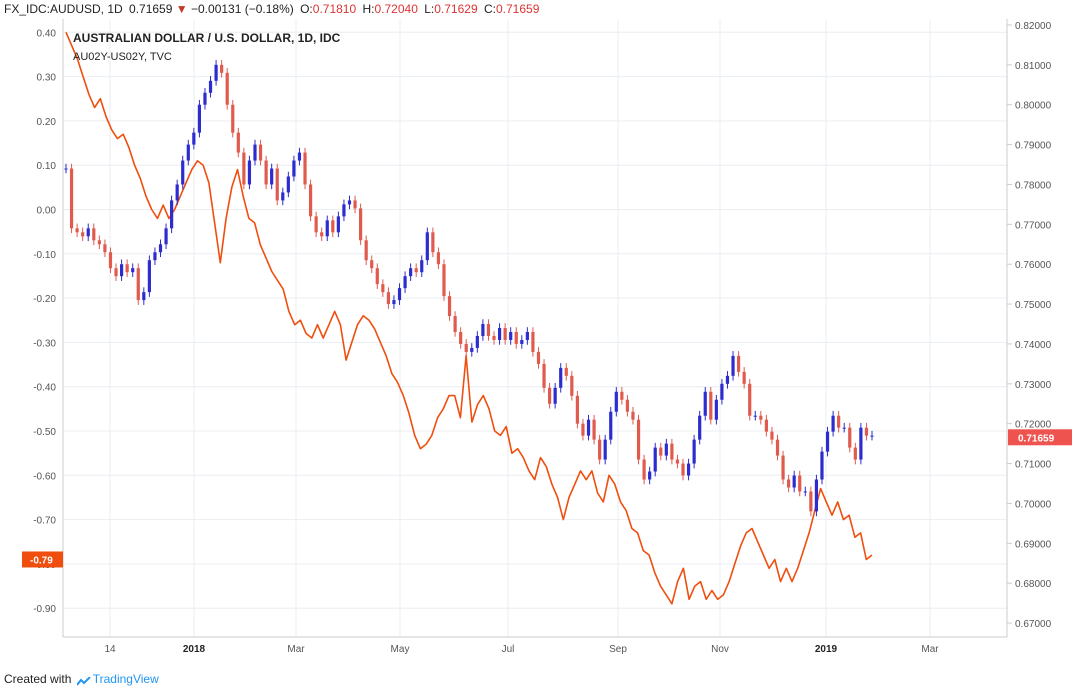  What do you see at coordinates (456, 9) in the screenshot?
I see `low-value: 0.71629` at bounding box center [456, 9].